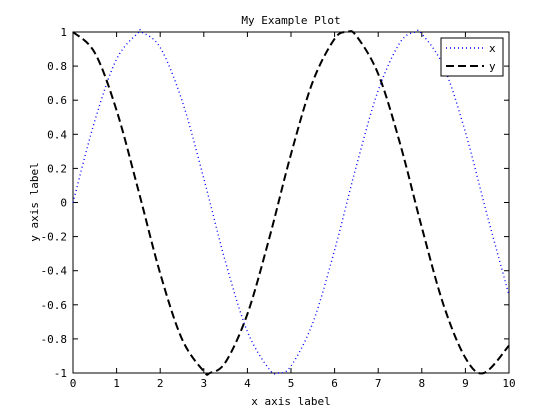 The image size is (560, 420). I want to click on y-tick-label: -1, so click(60, 373).